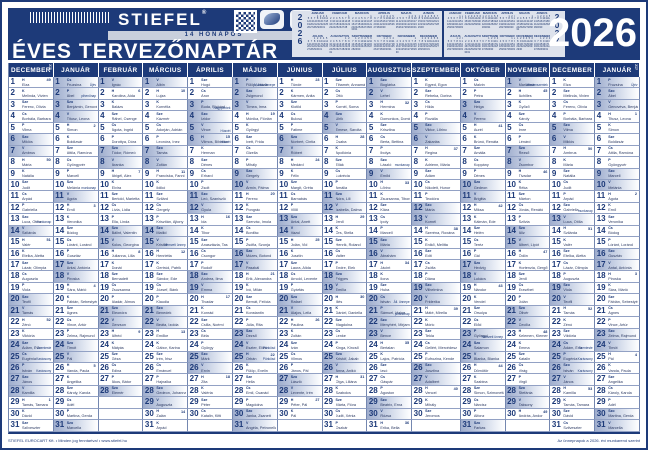 The width and height of the screenshot is (648, 450). Describe the element at coordinates (257, 393) in the screenshot. I see `name-day: Emil, Csanád` at that location.